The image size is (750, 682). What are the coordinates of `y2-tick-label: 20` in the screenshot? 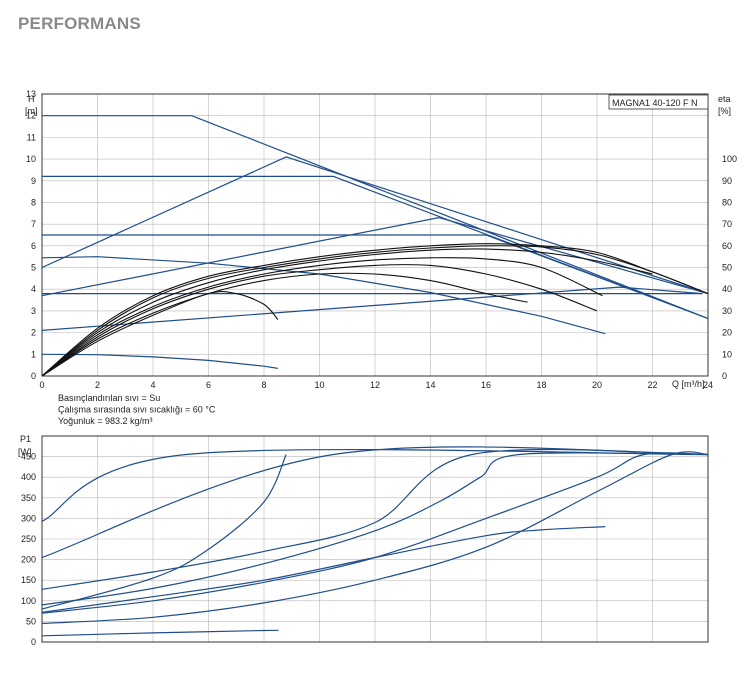 It's located at (727, 333).